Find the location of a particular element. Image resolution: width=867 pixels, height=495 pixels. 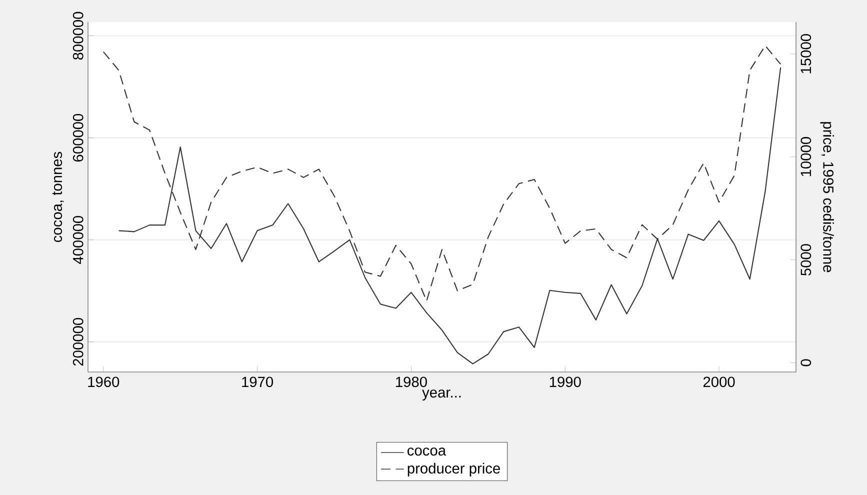

x-tick-label: 1990 is located at coordinates (565, 382).